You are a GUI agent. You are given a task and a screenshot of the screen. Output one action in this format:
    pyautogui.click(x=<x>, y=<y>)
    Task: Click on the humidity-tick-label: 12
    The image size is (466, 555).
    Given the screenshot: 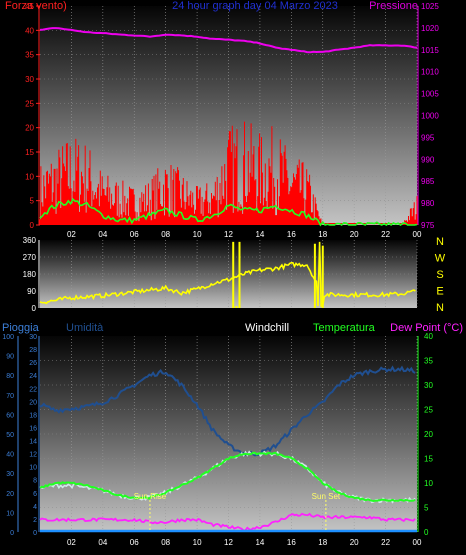 What is the action you would take?
    pyautogui.click(x=33, y=455)
    